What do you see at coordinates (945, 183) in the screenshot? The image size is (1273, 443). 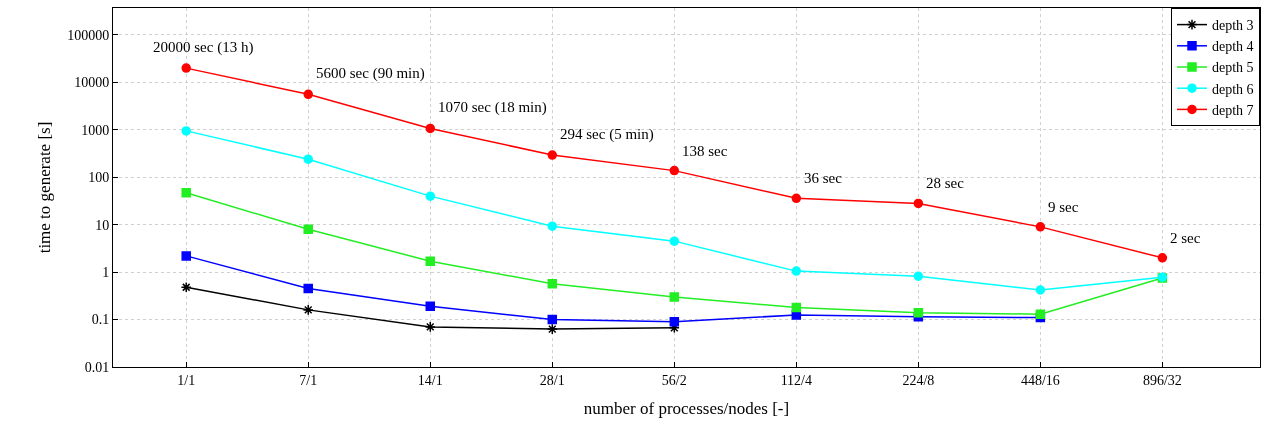 I see `annotation: 28 sec` at bounding box center [945, 183].